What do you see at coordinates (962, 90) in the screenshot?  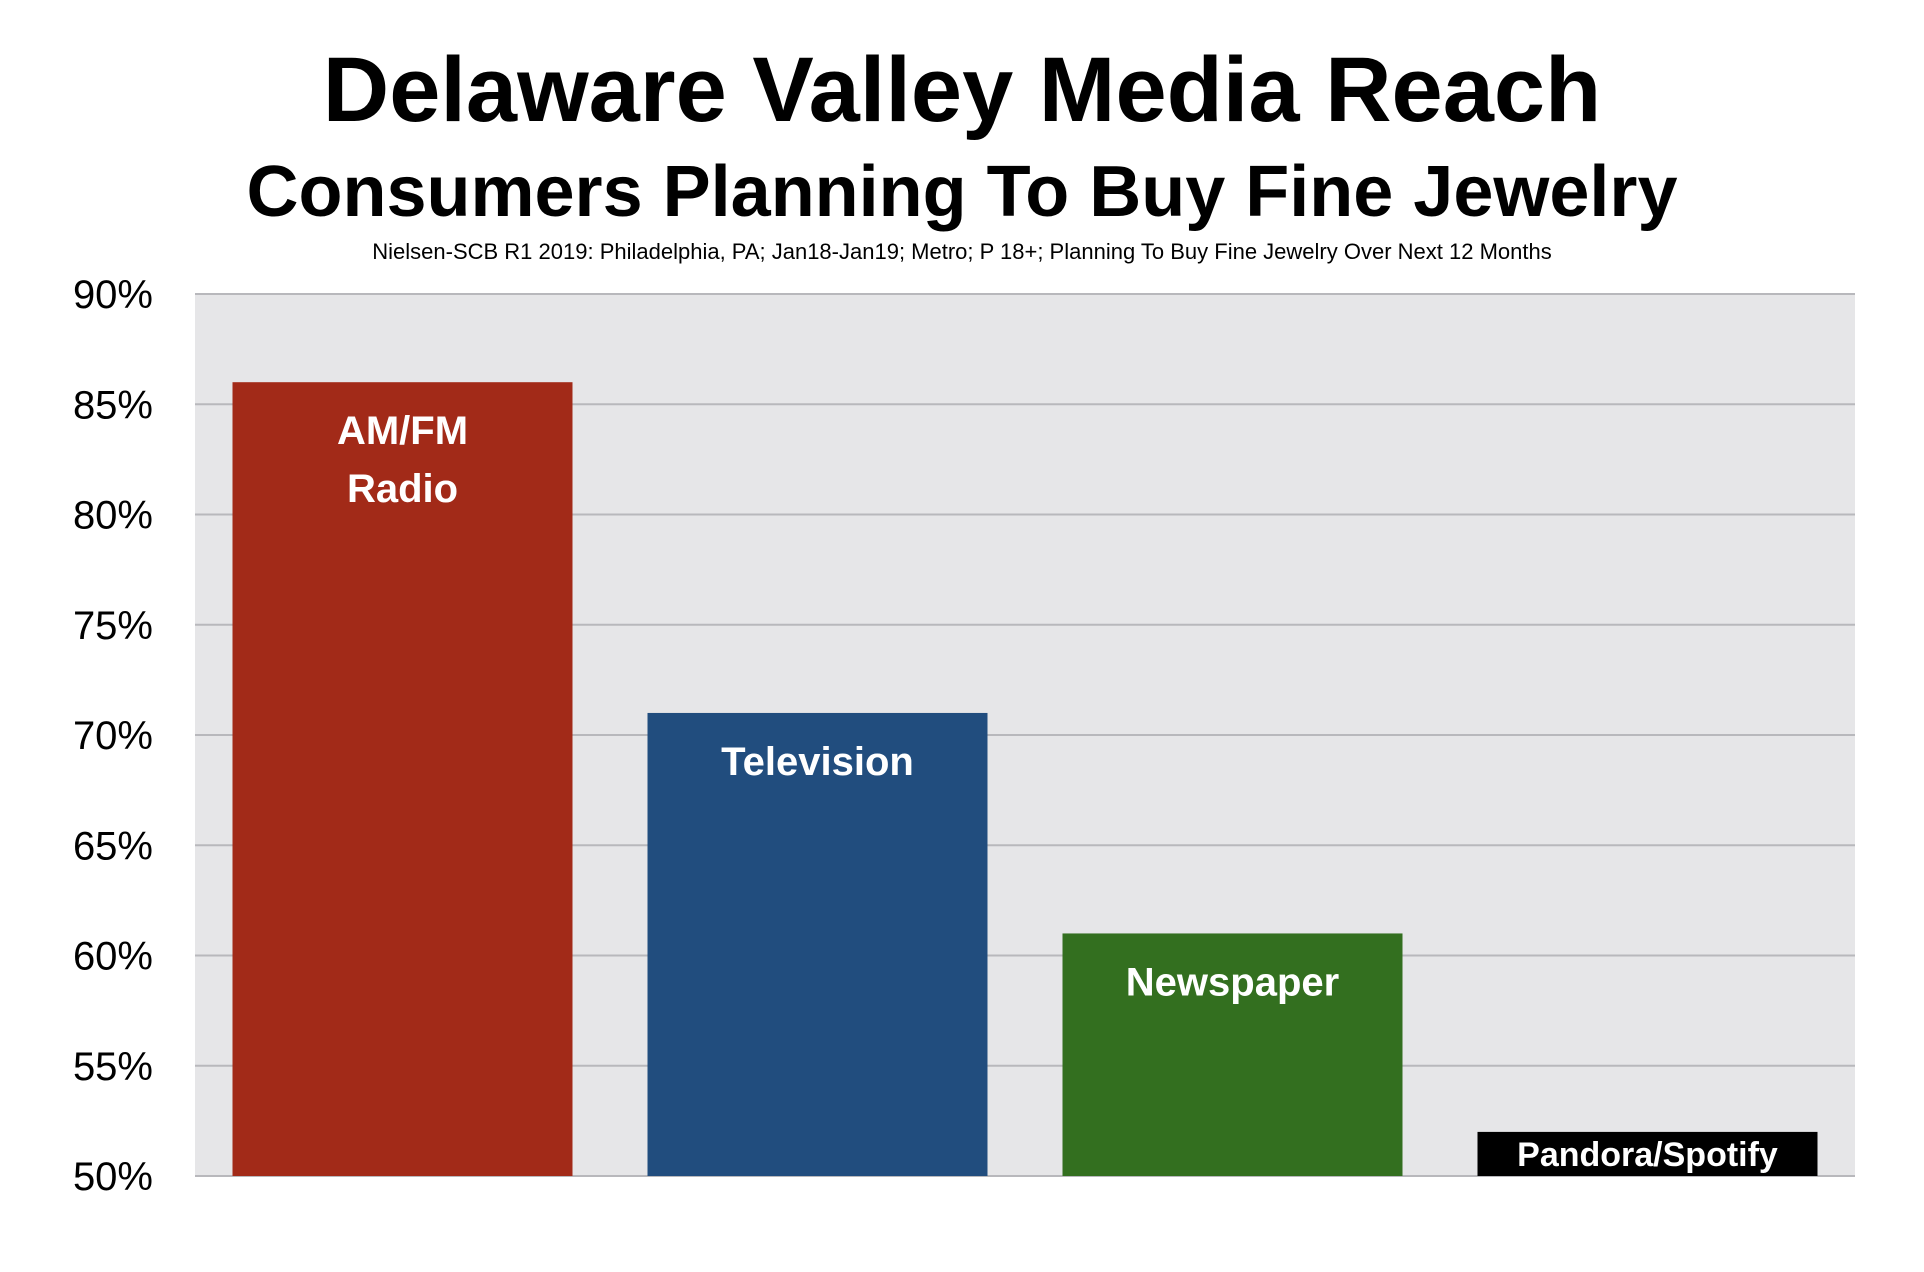 I see `chart-title: Delaware Valley Media Reach` at bounding box center [962, 90].